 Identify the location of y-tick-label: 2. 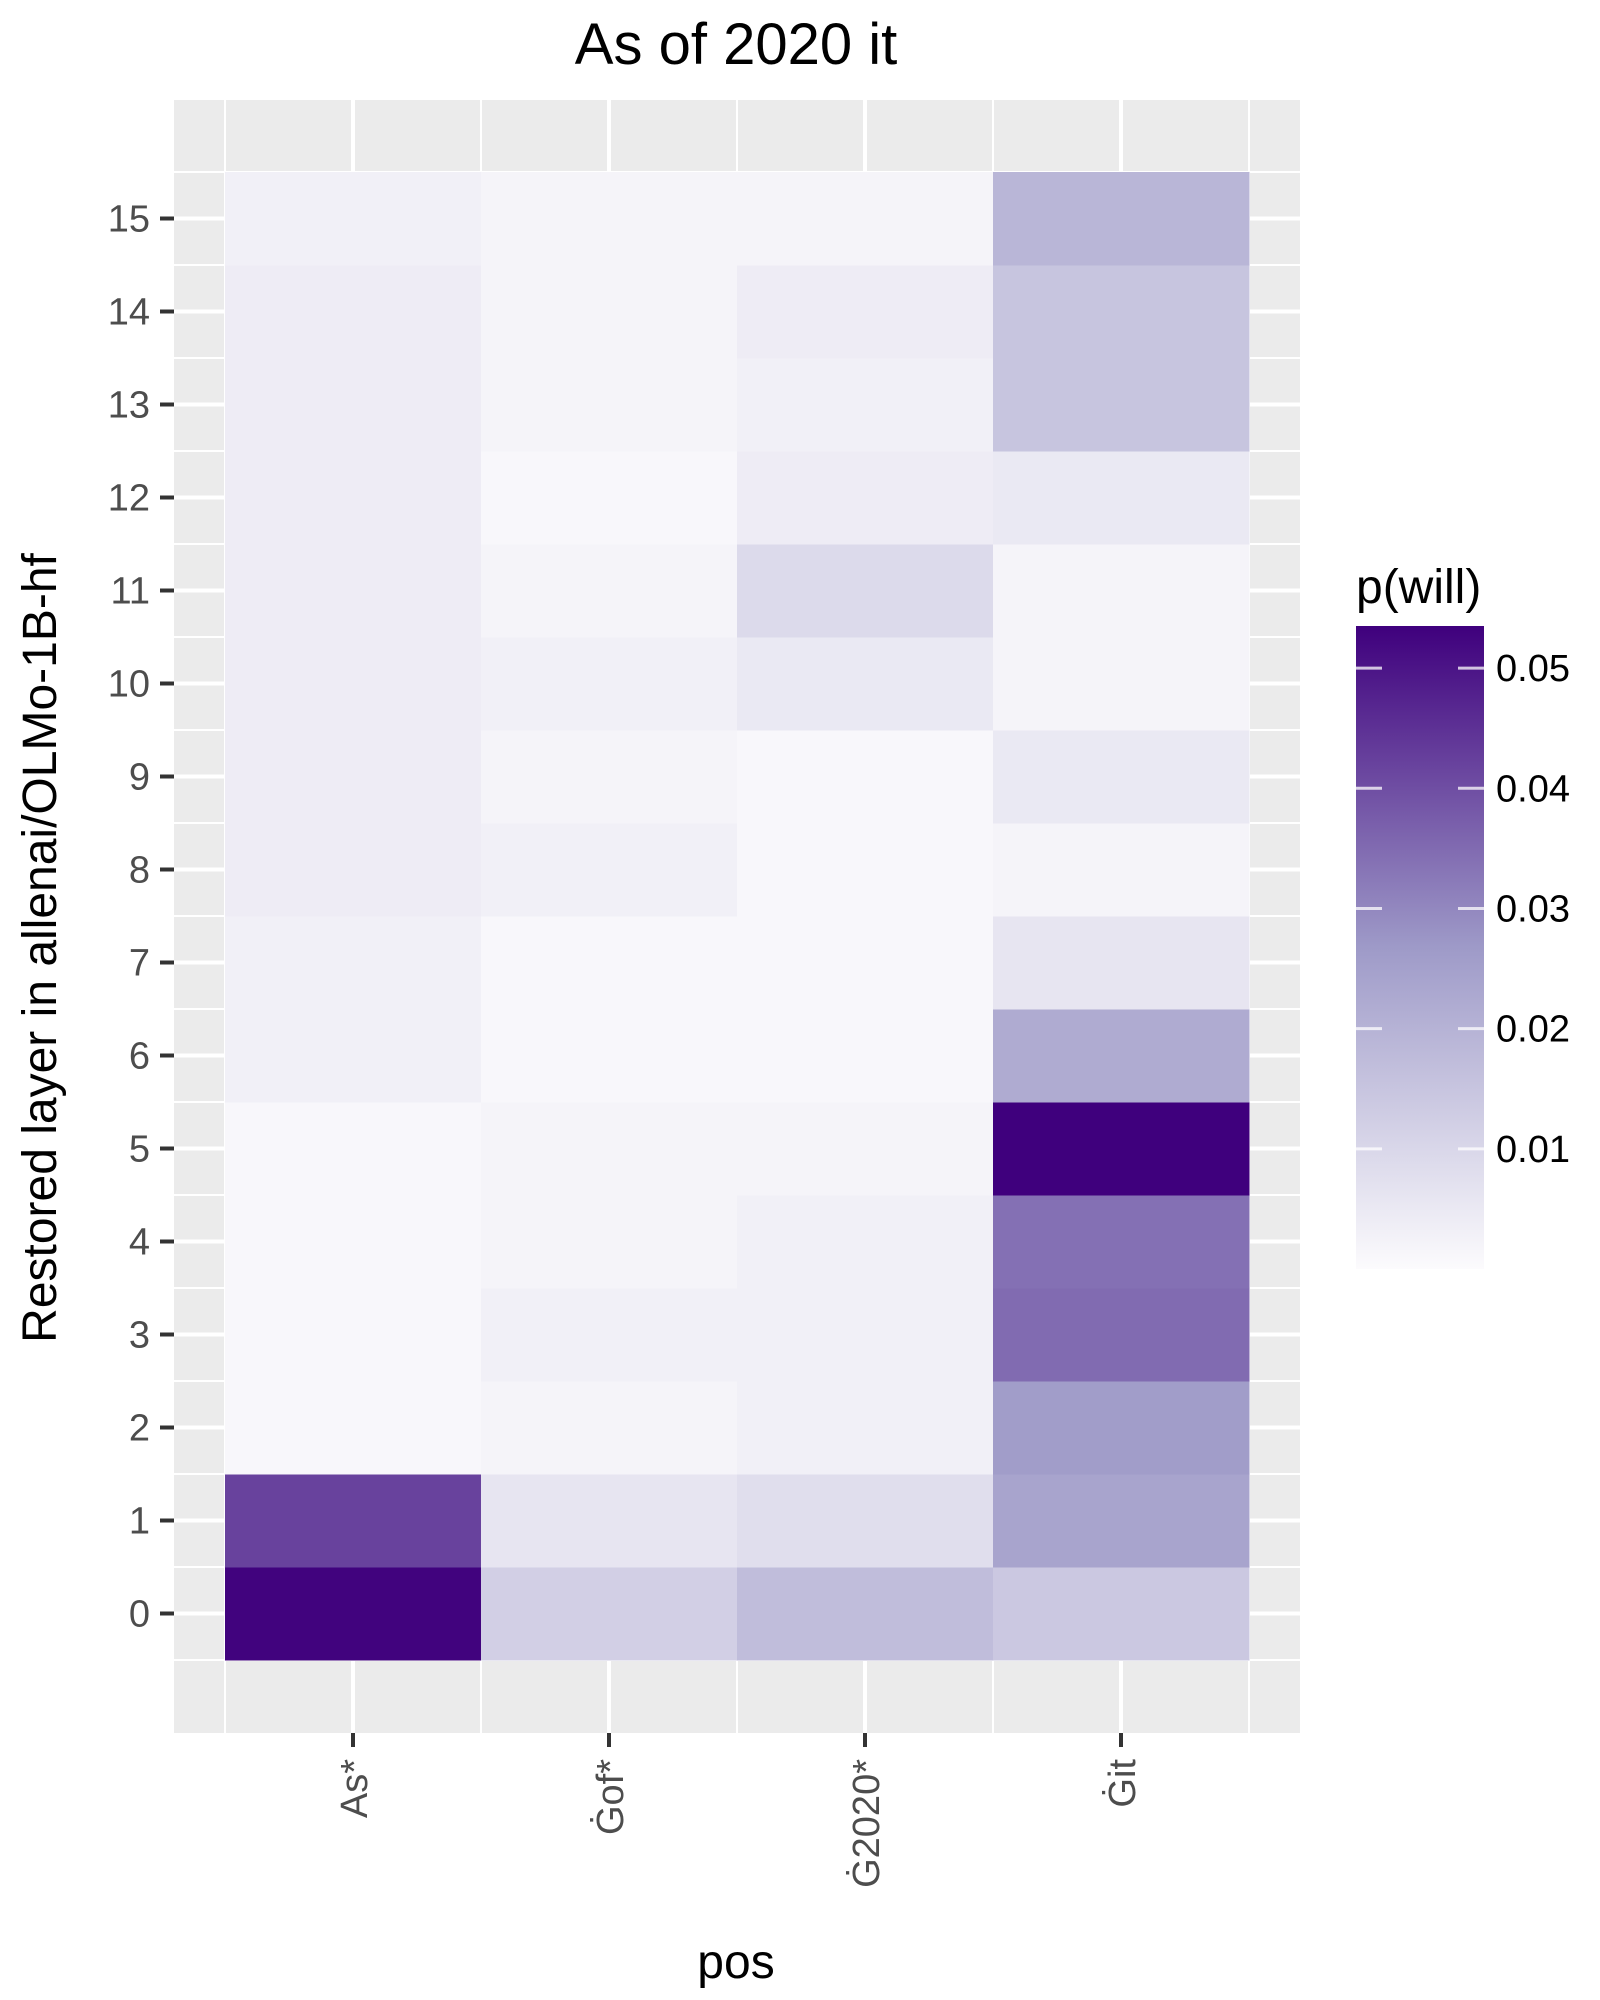
(139, 1429).